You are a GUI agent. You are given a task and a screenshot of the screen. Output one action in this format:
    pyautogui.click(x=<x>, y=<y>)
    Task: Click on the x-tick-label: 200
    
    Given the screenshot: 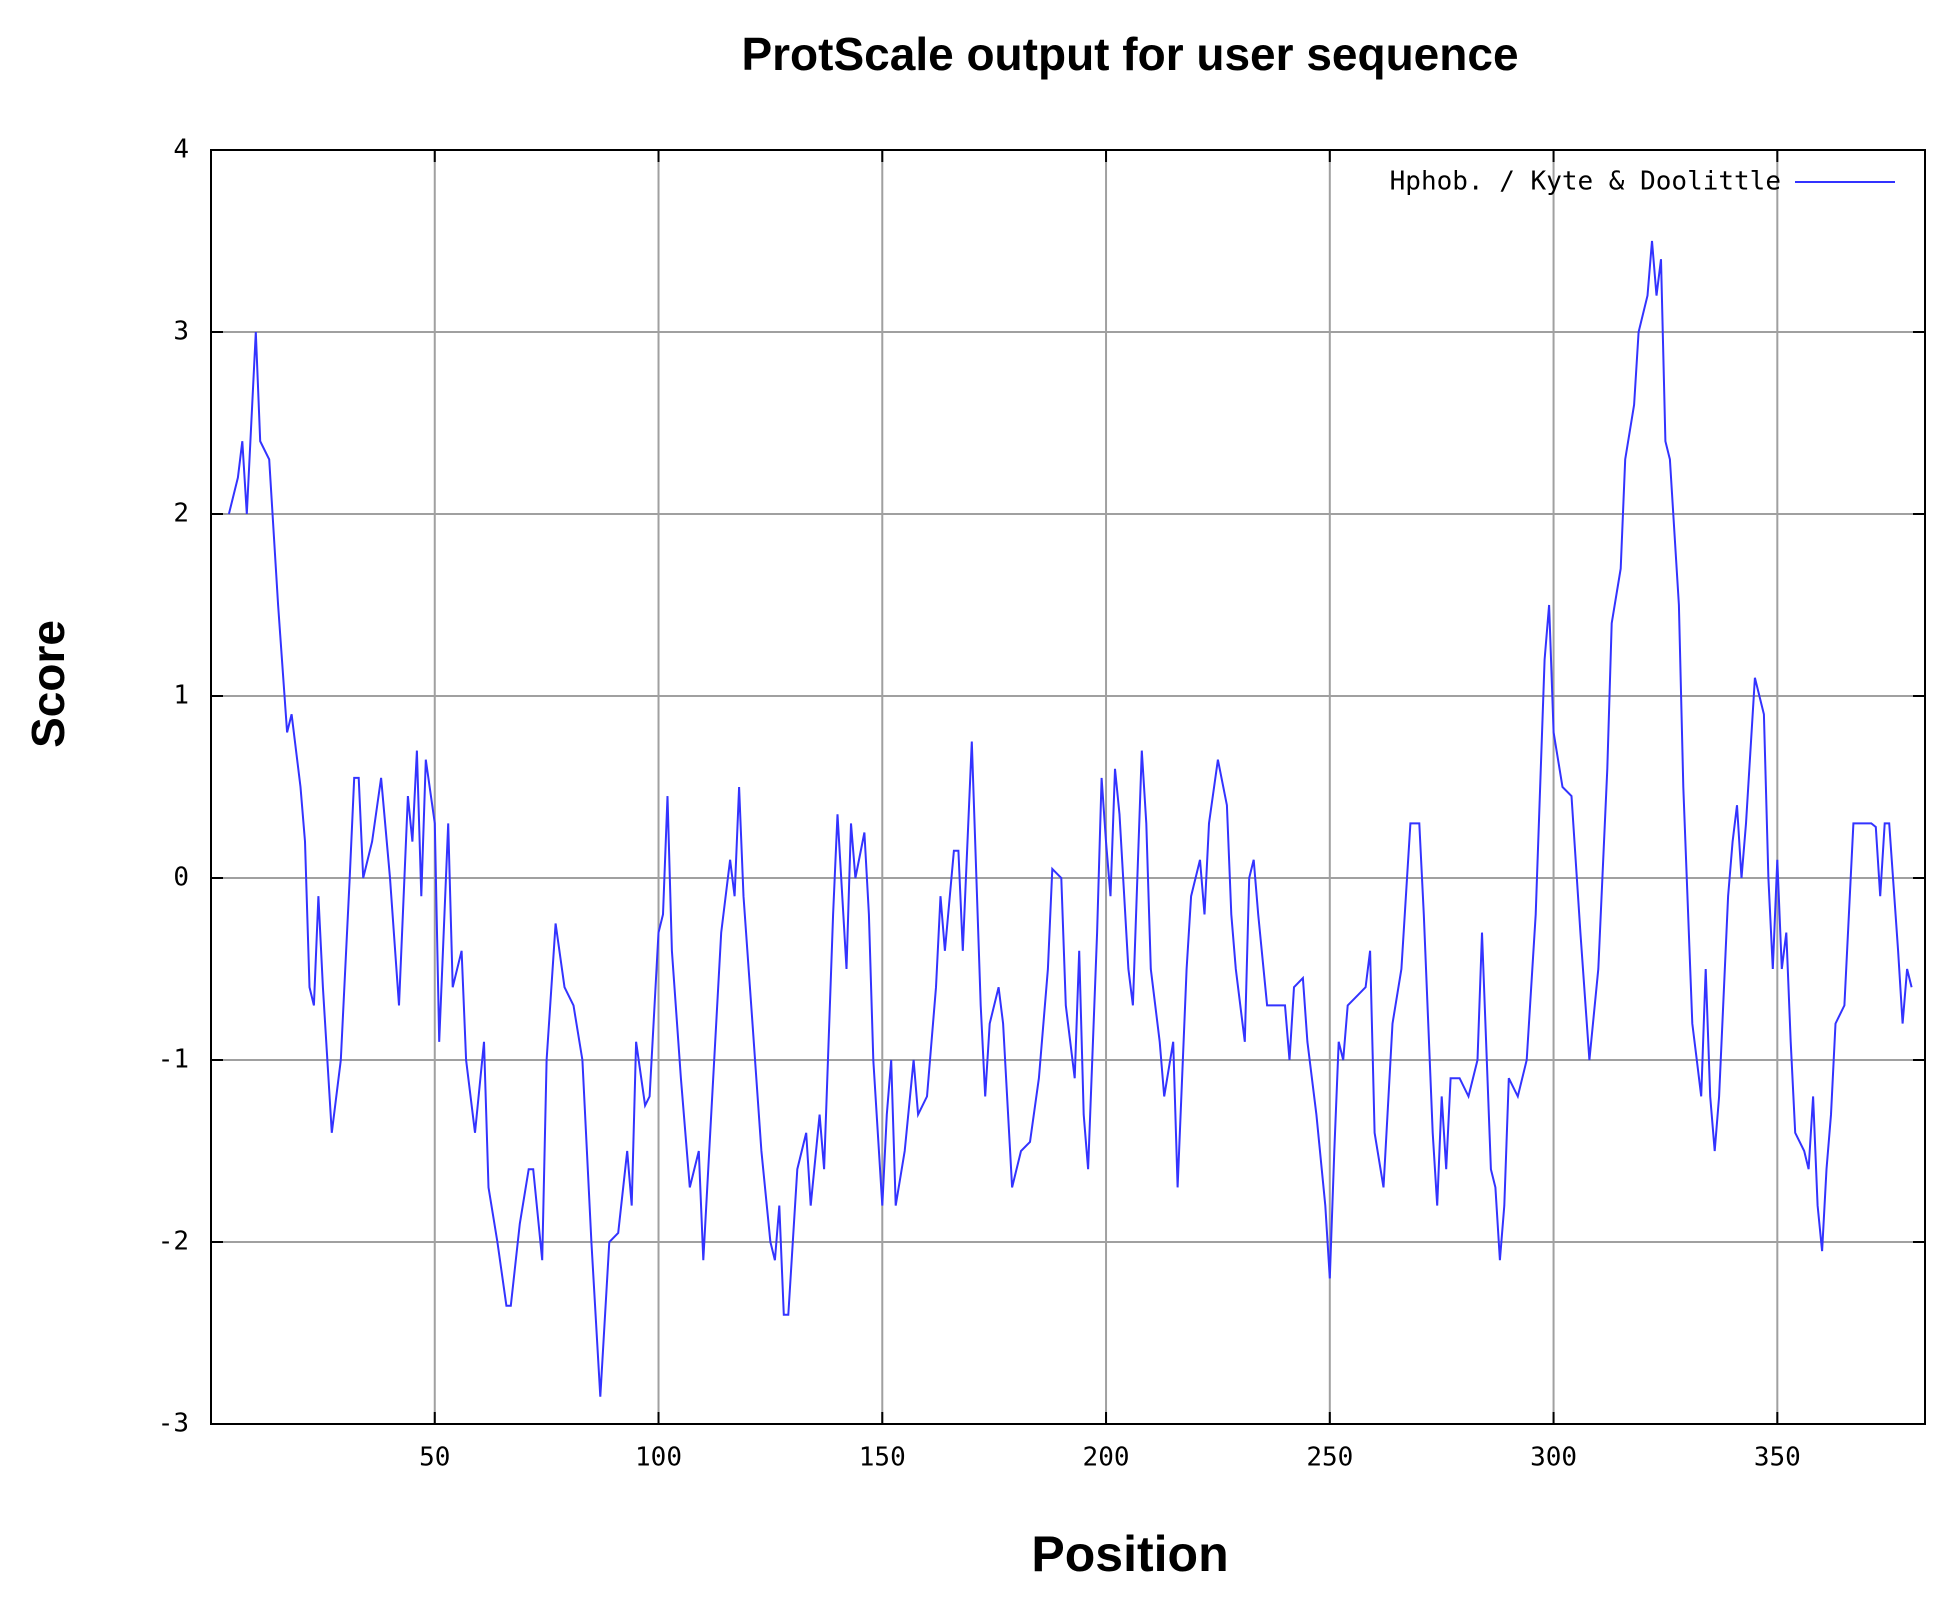 What is the action you would take?
    pyautogui.click(x=1106, y=1458)
    